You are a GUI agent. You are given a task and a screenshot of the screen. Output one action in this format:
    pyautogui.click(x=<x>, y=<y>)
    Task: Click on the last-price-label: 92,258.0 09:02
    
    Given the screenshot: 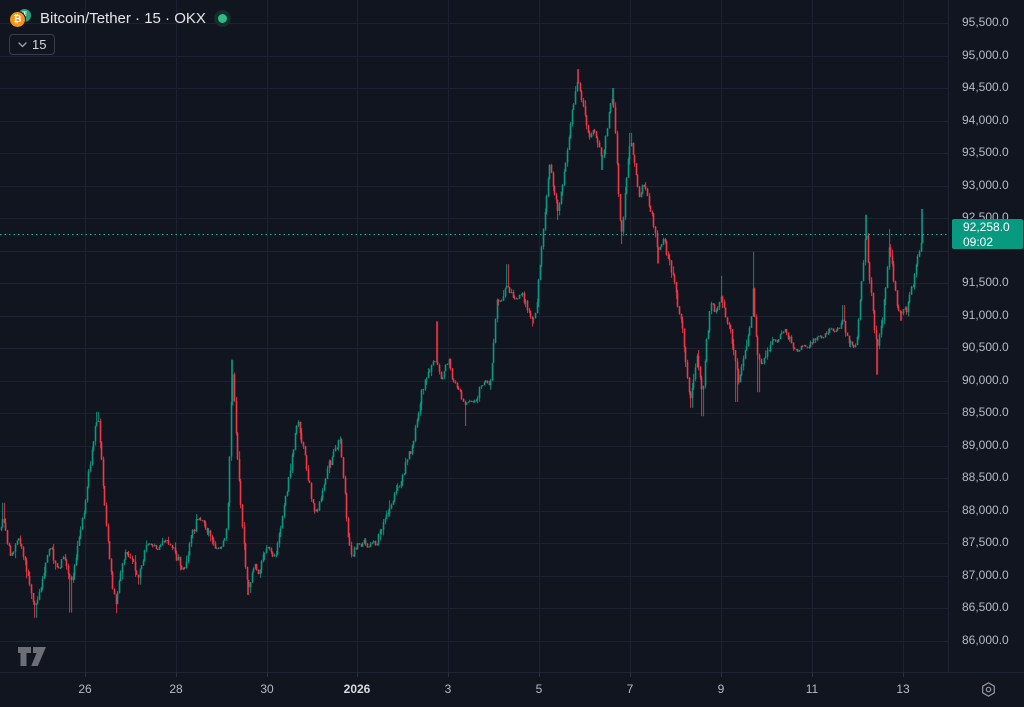 What is the action you would take?
    pyautogui.click(x=987, y=234)
    